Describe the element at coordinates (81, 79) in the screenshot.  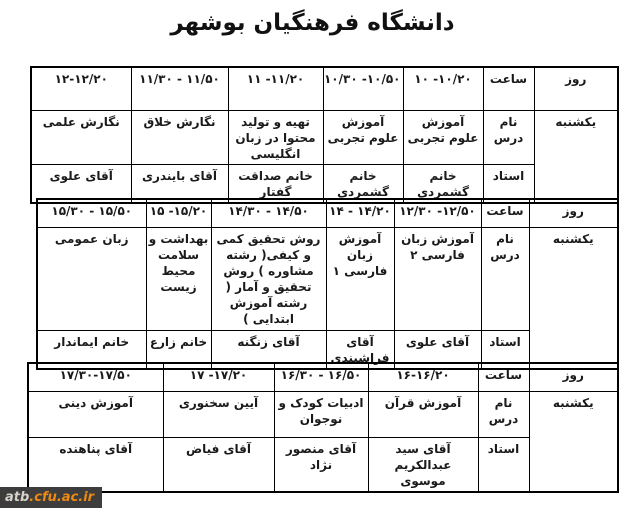
I see `time-range: ۱۲-۱۲/۲۰` at that location.